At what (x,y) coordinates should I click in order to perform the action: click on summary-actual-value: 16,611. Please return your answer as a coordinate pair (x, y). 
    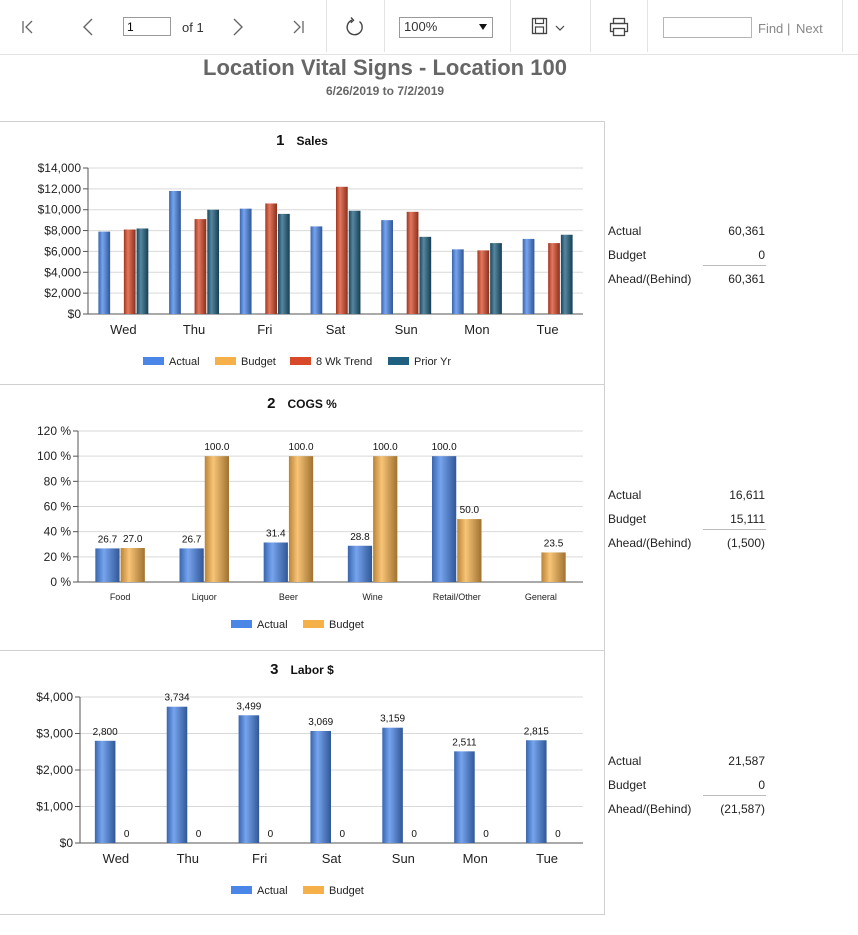
    Looking at the image, I should click on (747, 495).